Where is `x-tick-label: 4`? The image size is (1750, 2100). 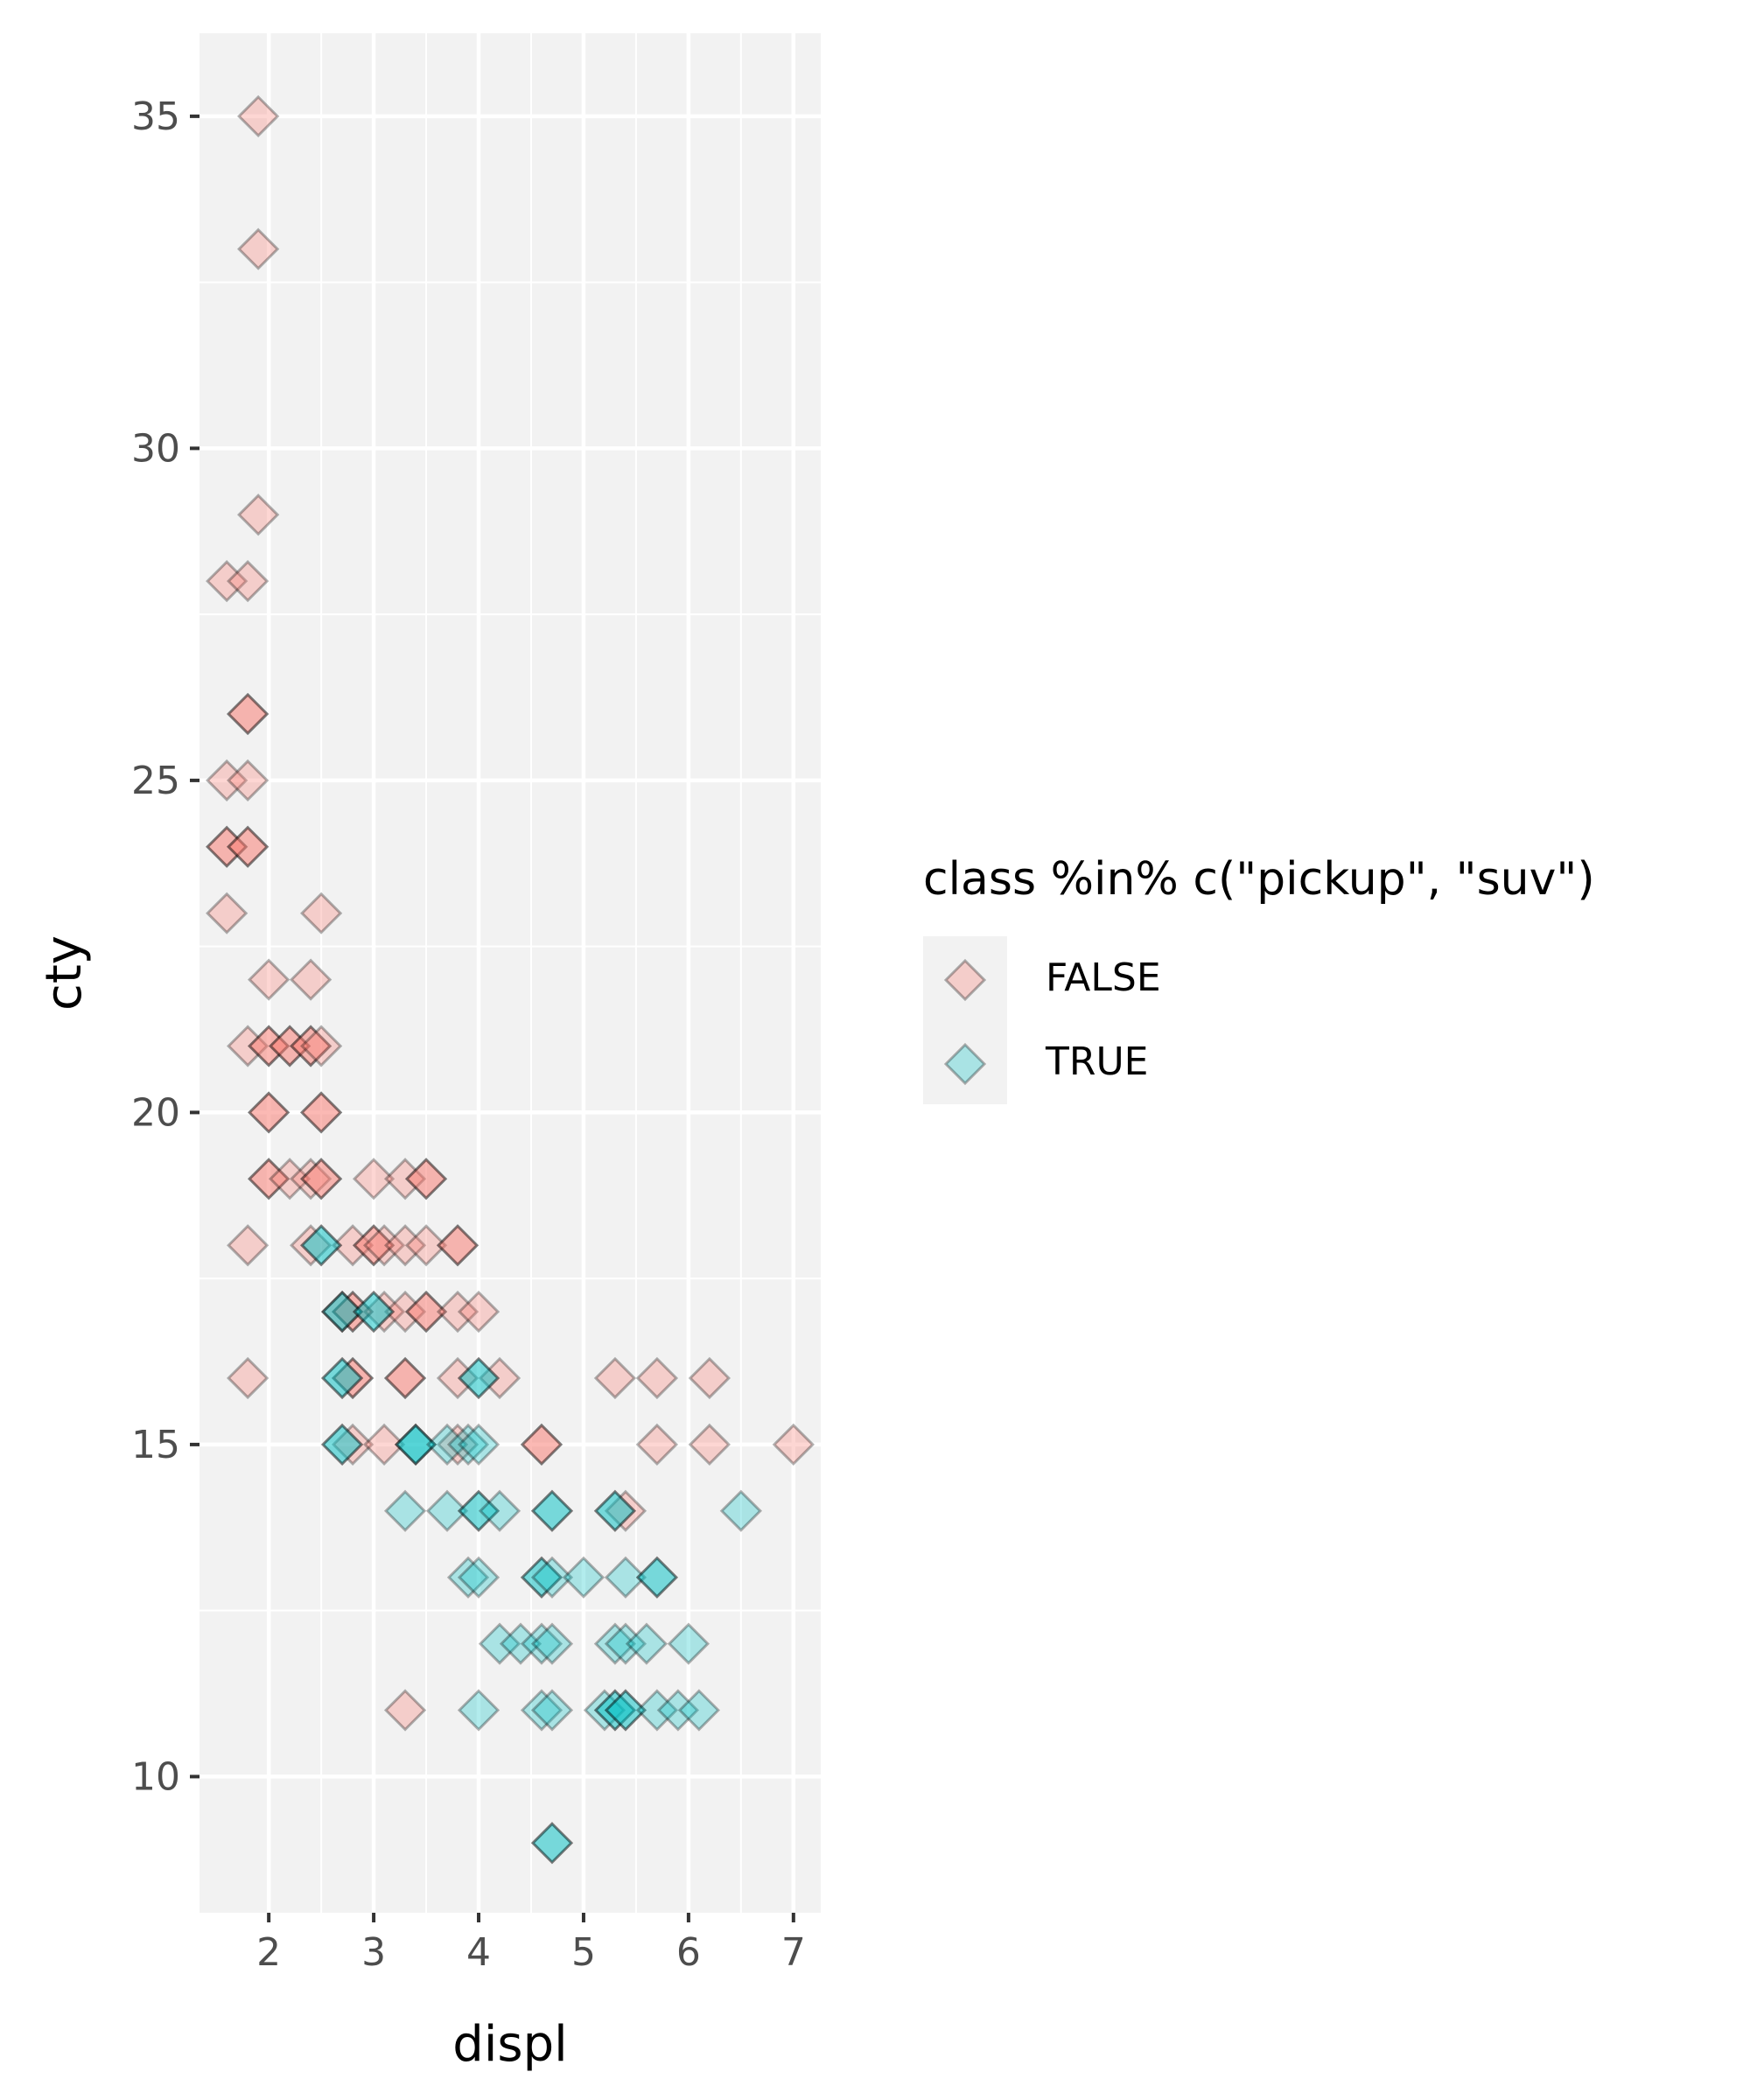
x-tick-label: 4 is located at coordinates (478, 1952).